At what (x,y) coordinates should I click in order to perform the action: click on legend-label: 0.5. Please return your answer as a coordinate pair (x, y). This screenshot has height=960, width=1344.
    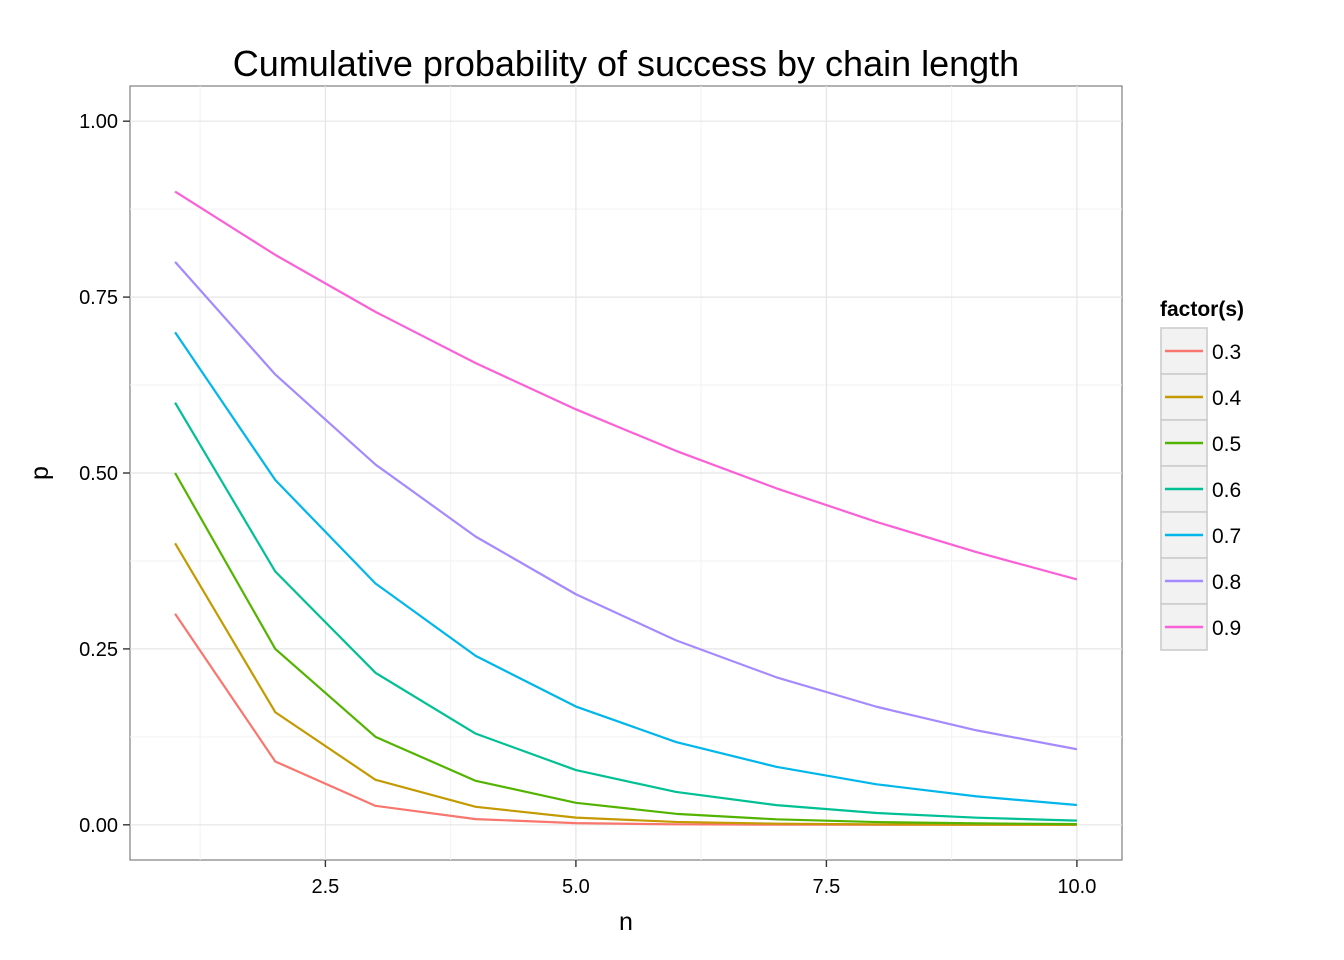
    Looking at the image, I should click on (1226, 444).